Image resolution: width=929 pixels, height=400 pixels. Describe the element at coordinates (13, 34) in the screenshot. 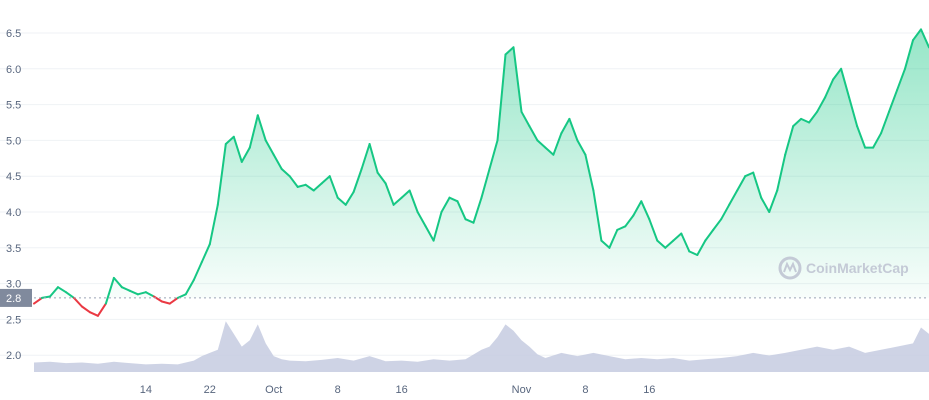

I see `y-tick-label: 6.5` at that location.